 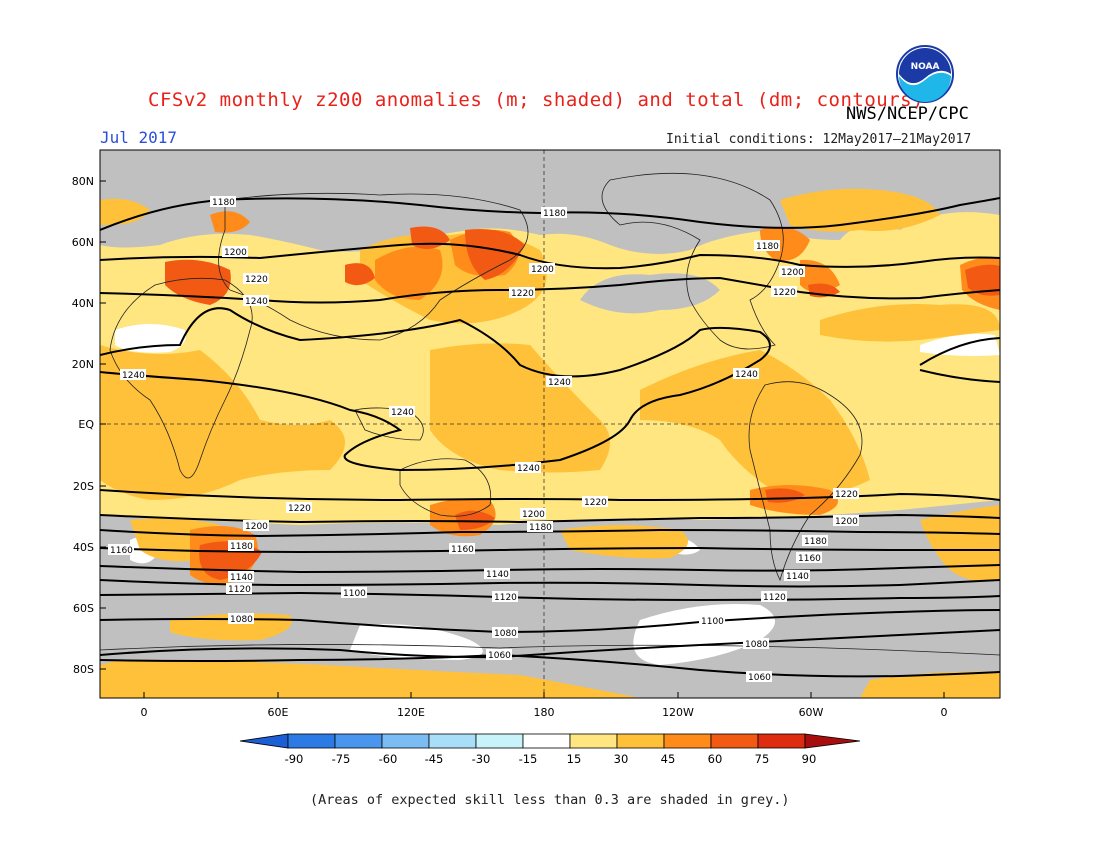 I want to click on colorbar-tick: 90, so click(x=809, y=759).